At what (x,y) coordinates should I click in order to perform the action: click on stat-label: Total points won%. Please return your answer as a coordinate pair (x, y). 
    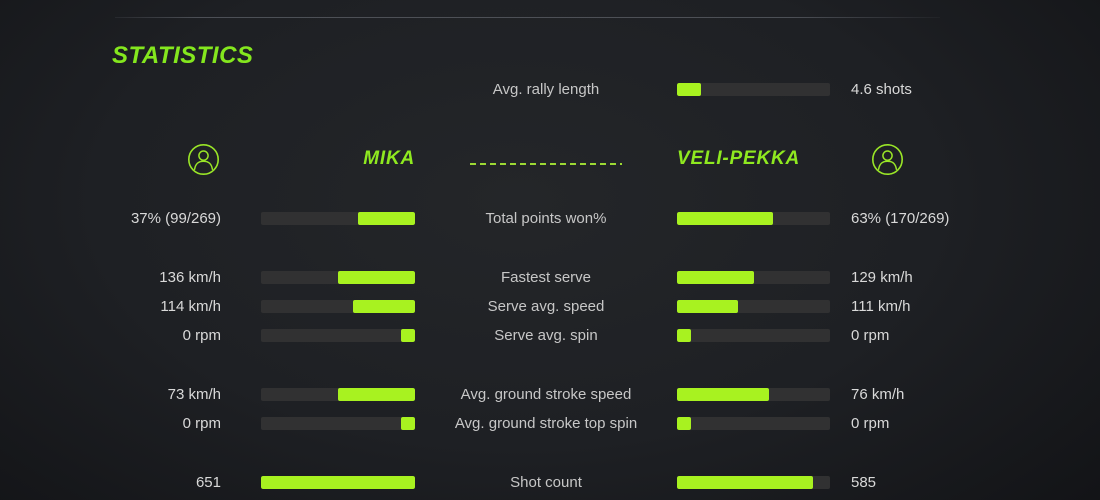
    Looking at the image, I should click on (546, 218).